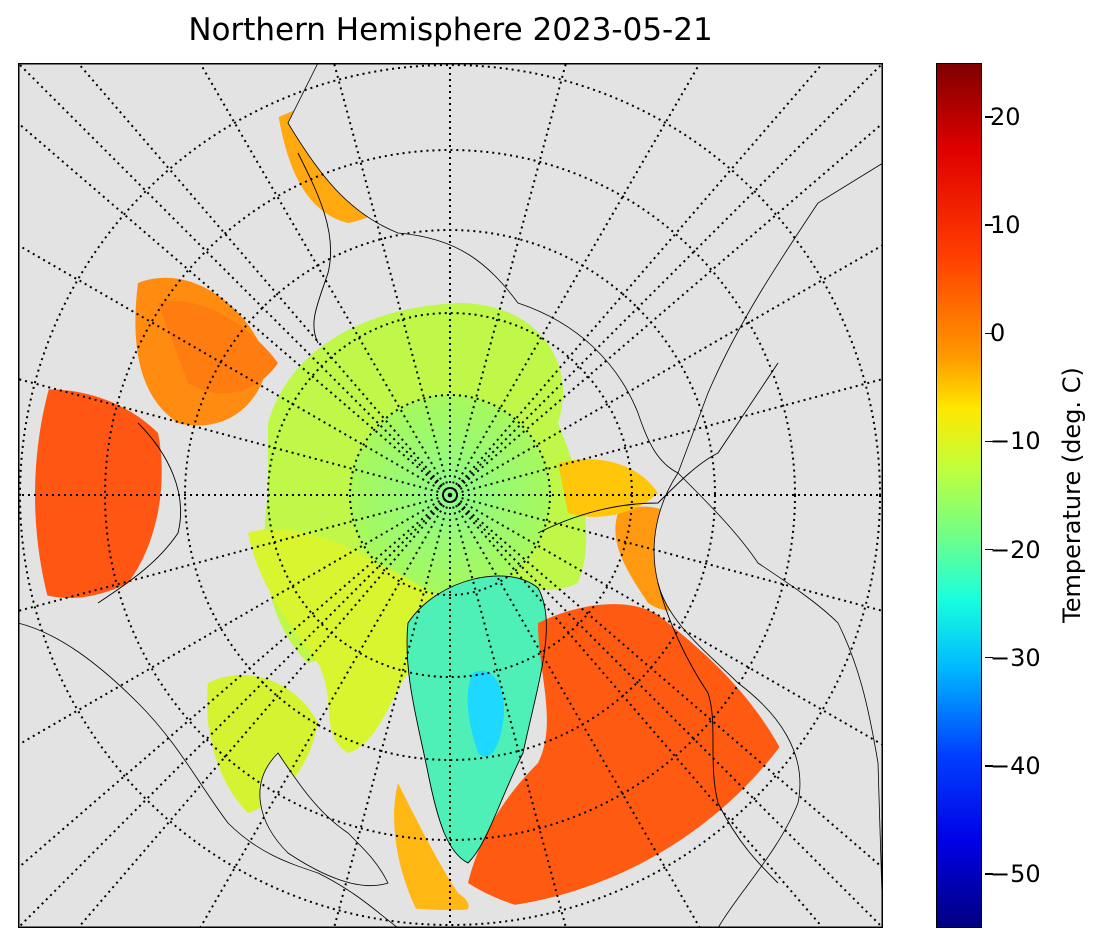  I want to click on kamchatka-coast, so click(314, 248).